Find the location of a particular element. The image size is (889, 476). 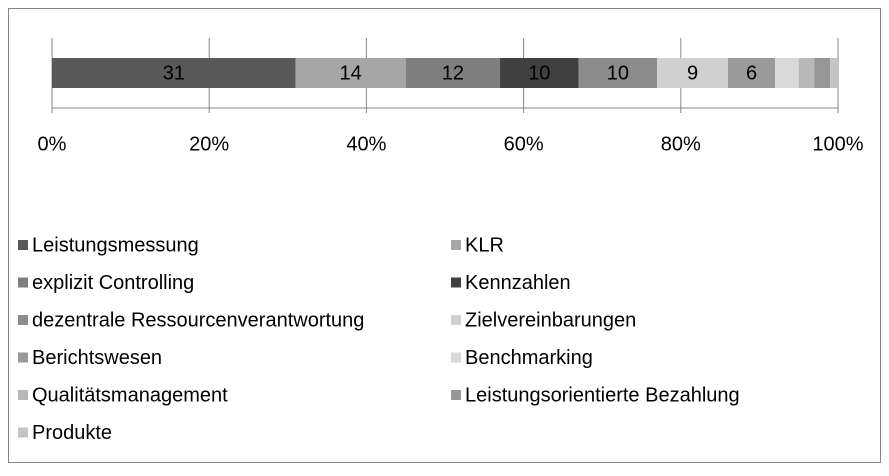

x-tick-label: 40% is located at coordinates (366, 144).